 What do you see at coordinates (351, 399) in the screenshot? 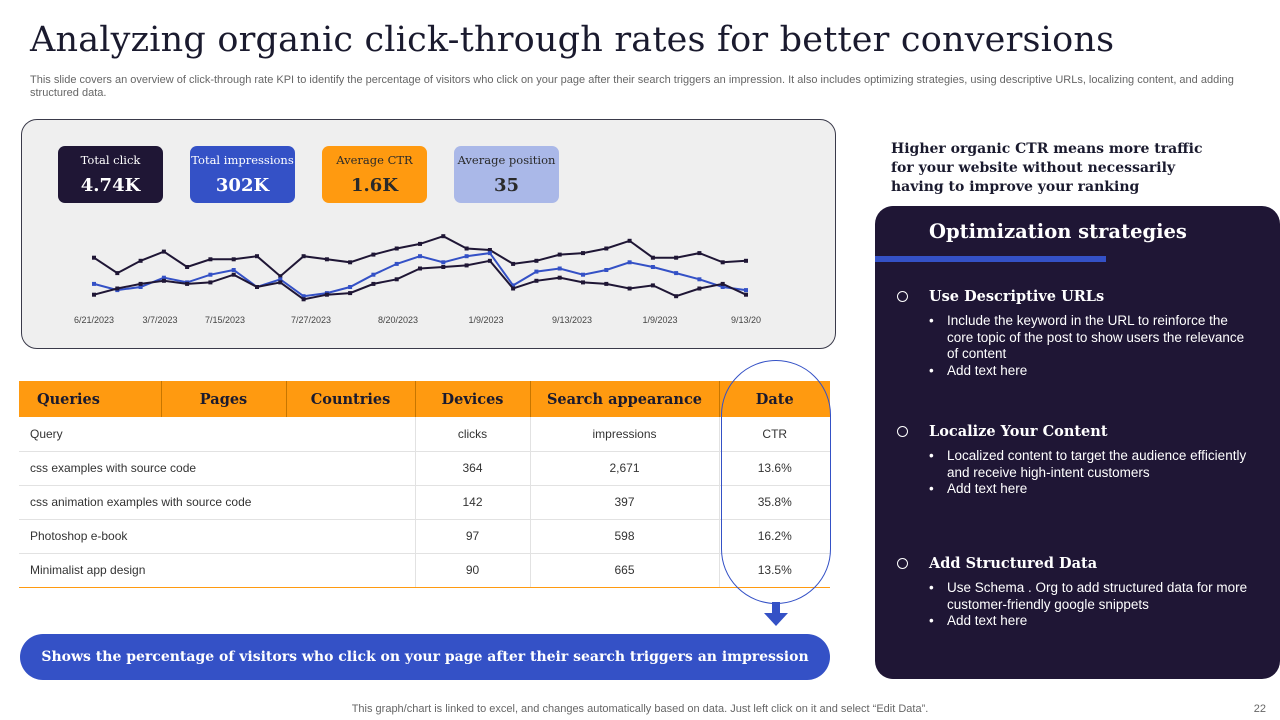
I see `tab-countries: Countries` at bounding box center [351, 399].